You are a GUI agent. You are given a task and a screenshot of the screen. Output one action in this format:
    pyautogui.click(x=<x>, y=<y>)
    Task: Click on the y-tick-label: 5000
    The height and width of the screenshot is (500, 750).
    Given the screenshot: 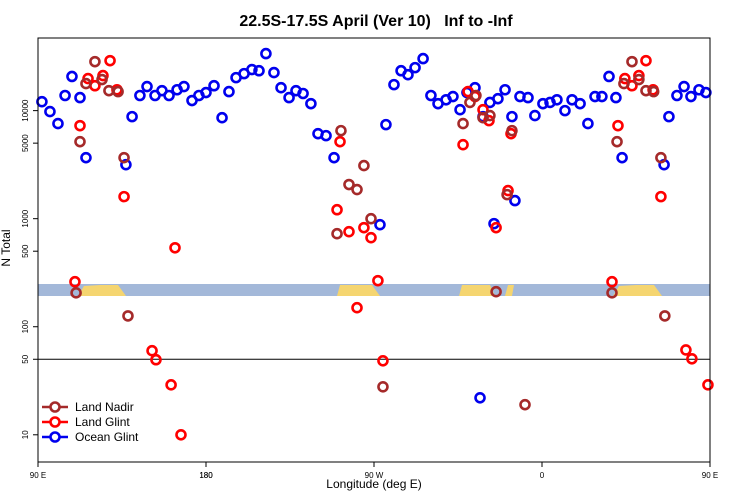 What is the action you would take?
    pyautogui.click(x=25, y=143)
    